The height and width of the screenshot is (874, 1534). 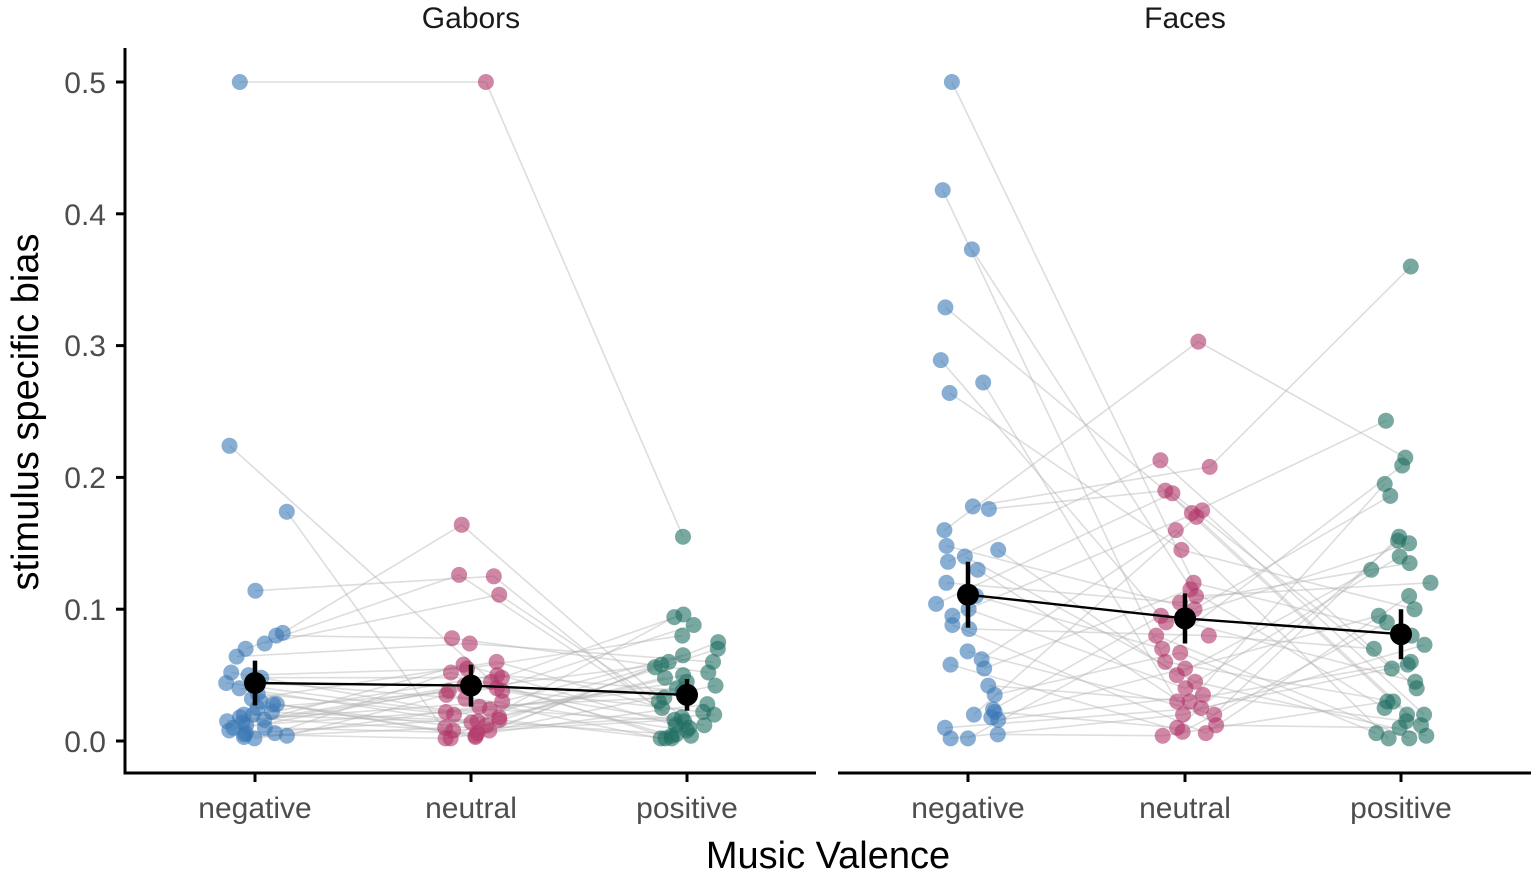 I want to click on mean-summary-faces, so click(x=1184, y=610).